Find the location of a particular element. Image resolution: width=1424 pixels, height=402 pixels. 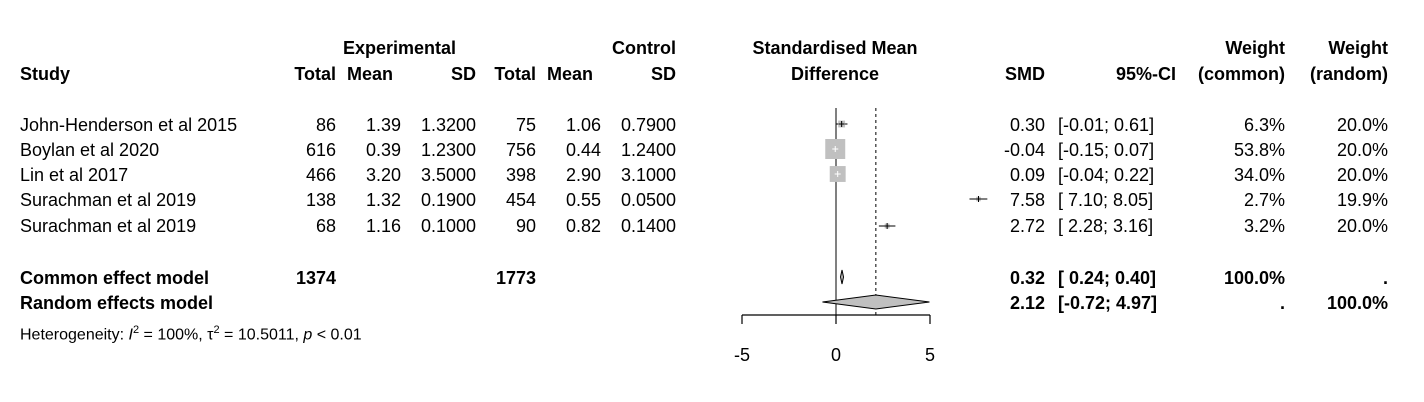

header-experimental: Experimental is located at coordinates (400, 48).